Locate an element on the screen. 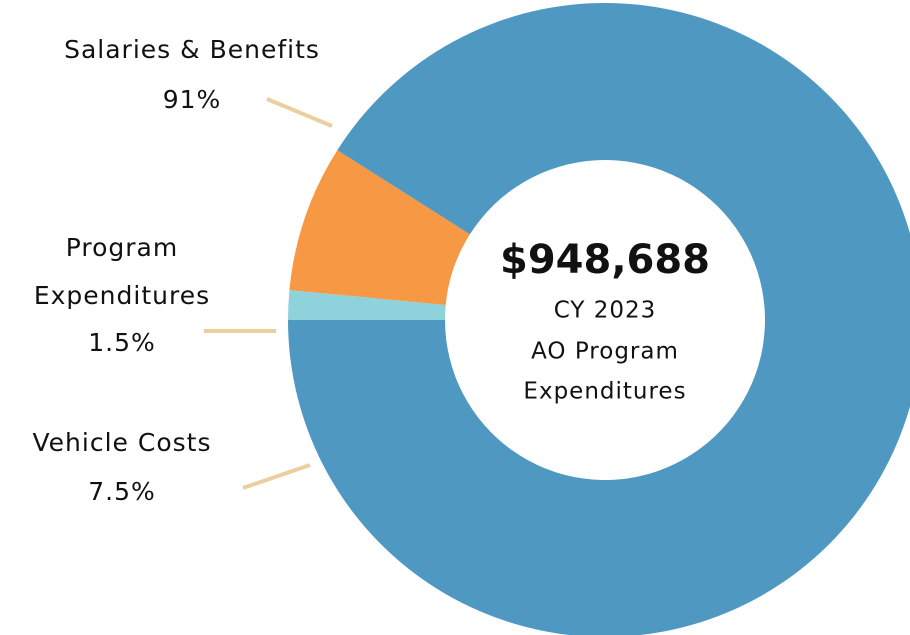  center-value: $948,688 is located at coordinates (605, 260).